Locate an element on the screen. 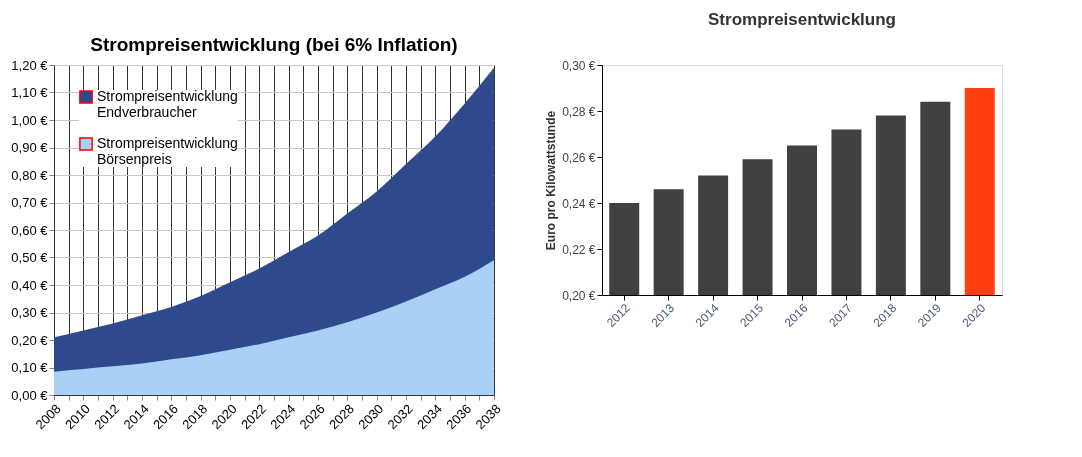 This screenshot has width=1082, height=457. y-tick-label: 0,60 € is located at coordinates (30, 230).